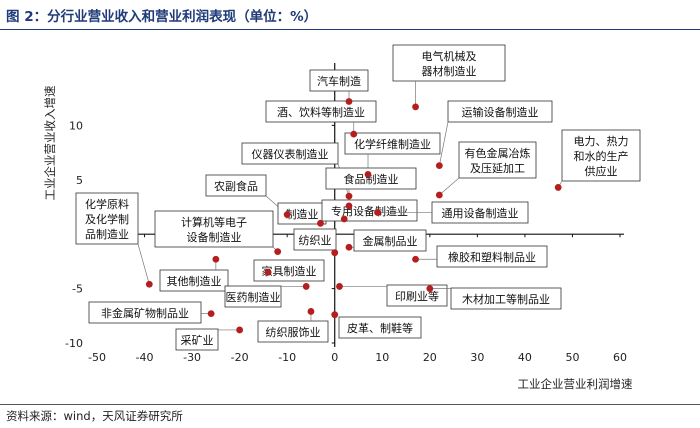 Image resolution: width=700 pixels, height=428 pixels. I want to click on label-text: 化学纤维制造业, so click(392, 144).